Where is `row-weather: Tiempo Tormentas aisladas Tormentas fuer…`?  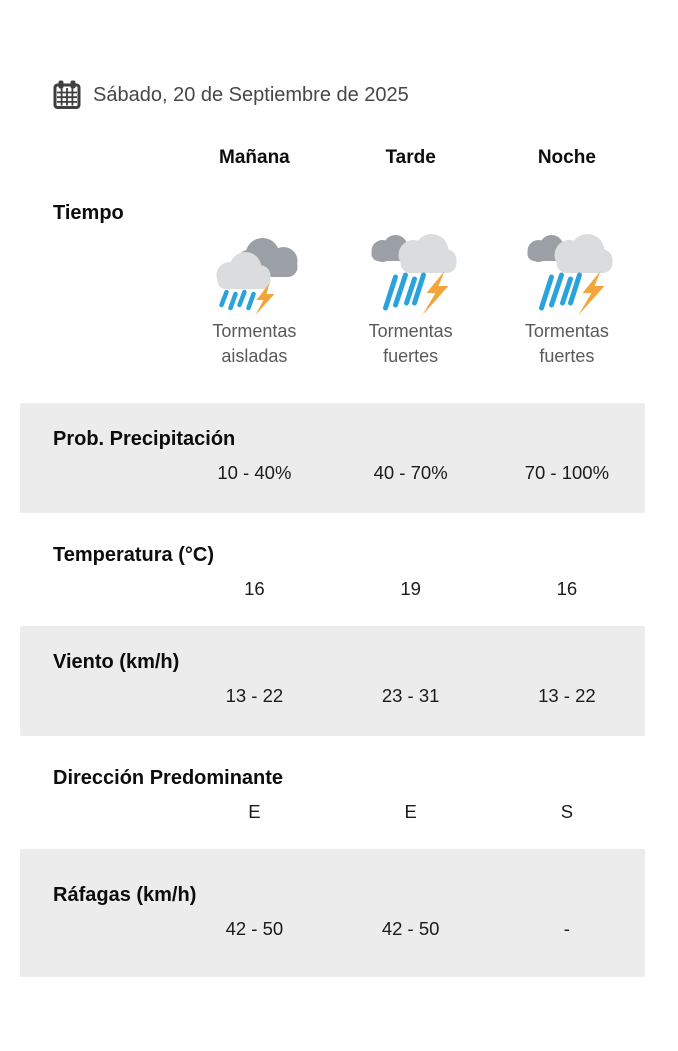
row-weather: Tiempo Tormentas aisladas Tormentas fuer… is located at coordinates (332, 285).